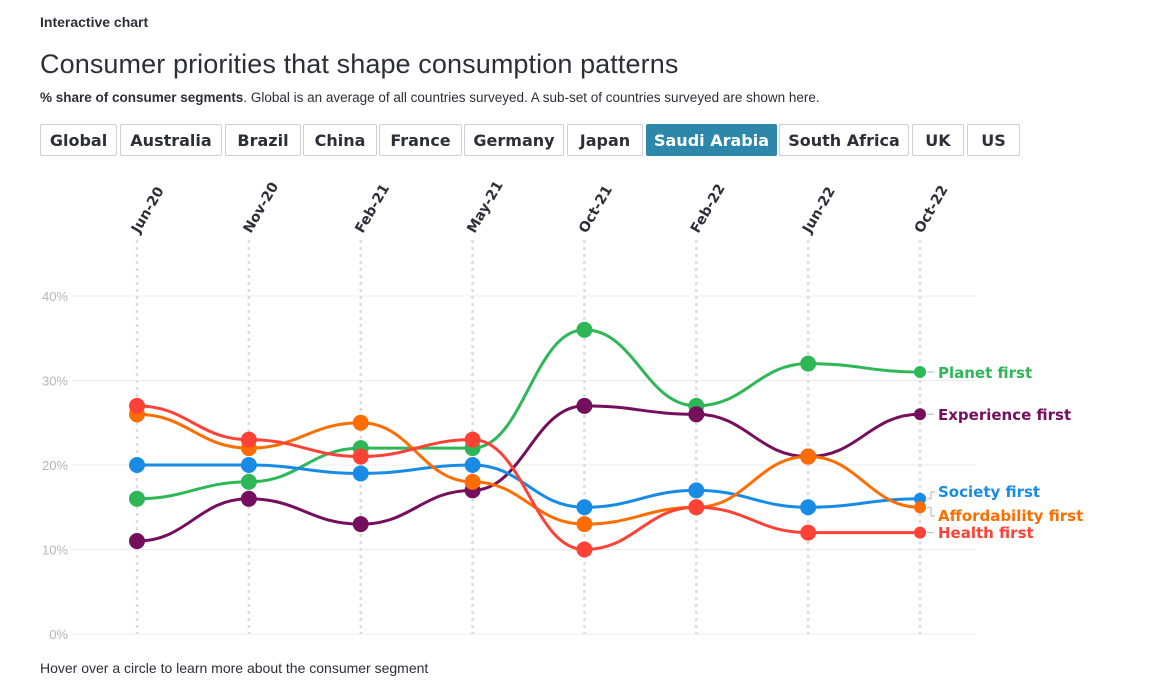 Image resolution: width=1158 pixels, height=684 pixels. What do you see at coordinates (142, 97) in the screenshot?
I see `subtitle-bold: % share of consumer segments` at bounding box center [142, 97].